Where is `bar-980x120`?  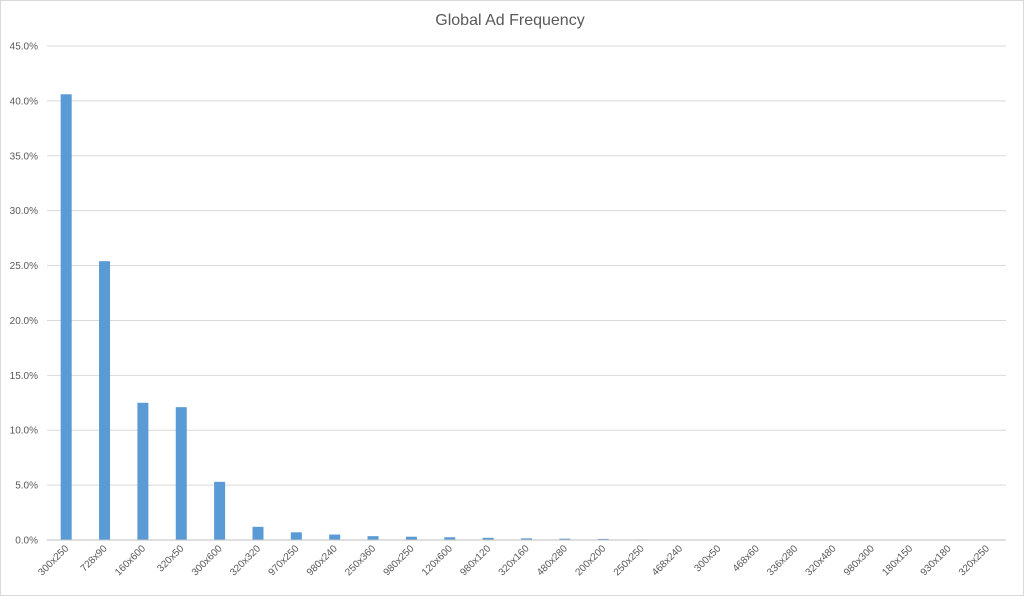 bar-980x120 is located at coordinates (488, 538).